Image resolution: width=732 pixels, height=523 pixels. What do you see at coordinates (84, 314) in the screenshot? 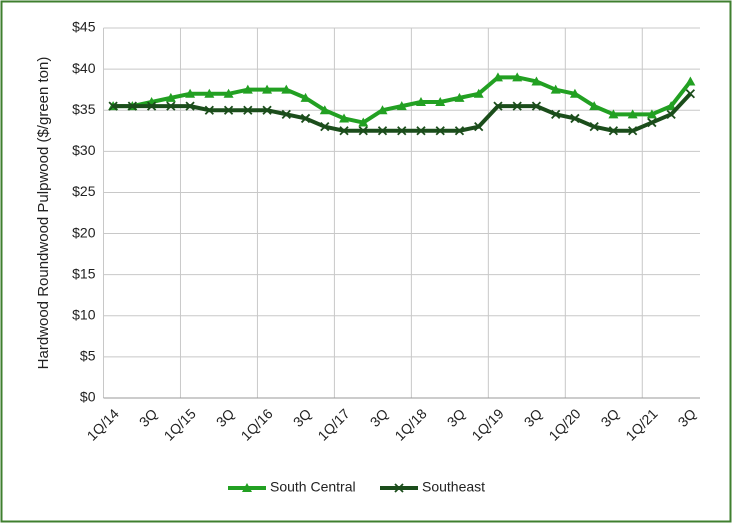
I see `y-tick-label: $10` at bounding box center [84, 314].